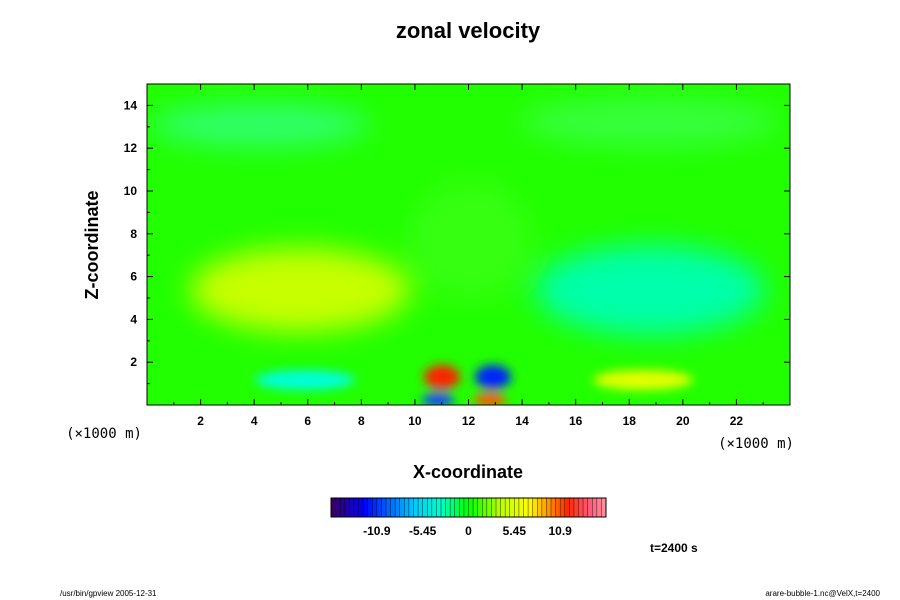  Describe the element at coordinates (650, 290) in the screenshot. I see `right-cyan-lobe` at that location.